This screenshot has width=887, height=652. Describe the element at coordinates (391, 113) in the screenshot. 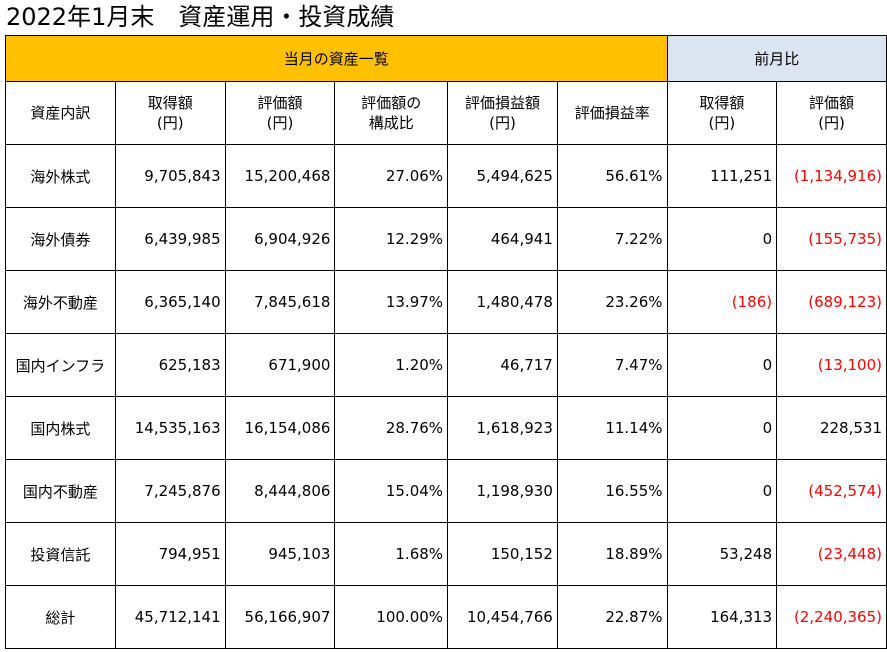

I see `column-header-composition: 評価額の 構成比` at that location.